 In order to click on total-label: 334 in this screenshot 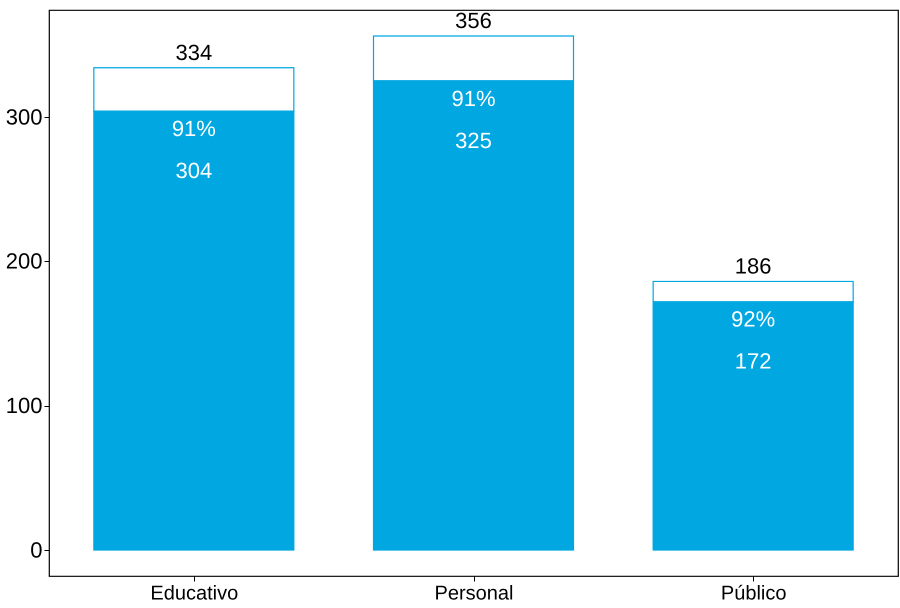, I will do `click(193, 52)`.